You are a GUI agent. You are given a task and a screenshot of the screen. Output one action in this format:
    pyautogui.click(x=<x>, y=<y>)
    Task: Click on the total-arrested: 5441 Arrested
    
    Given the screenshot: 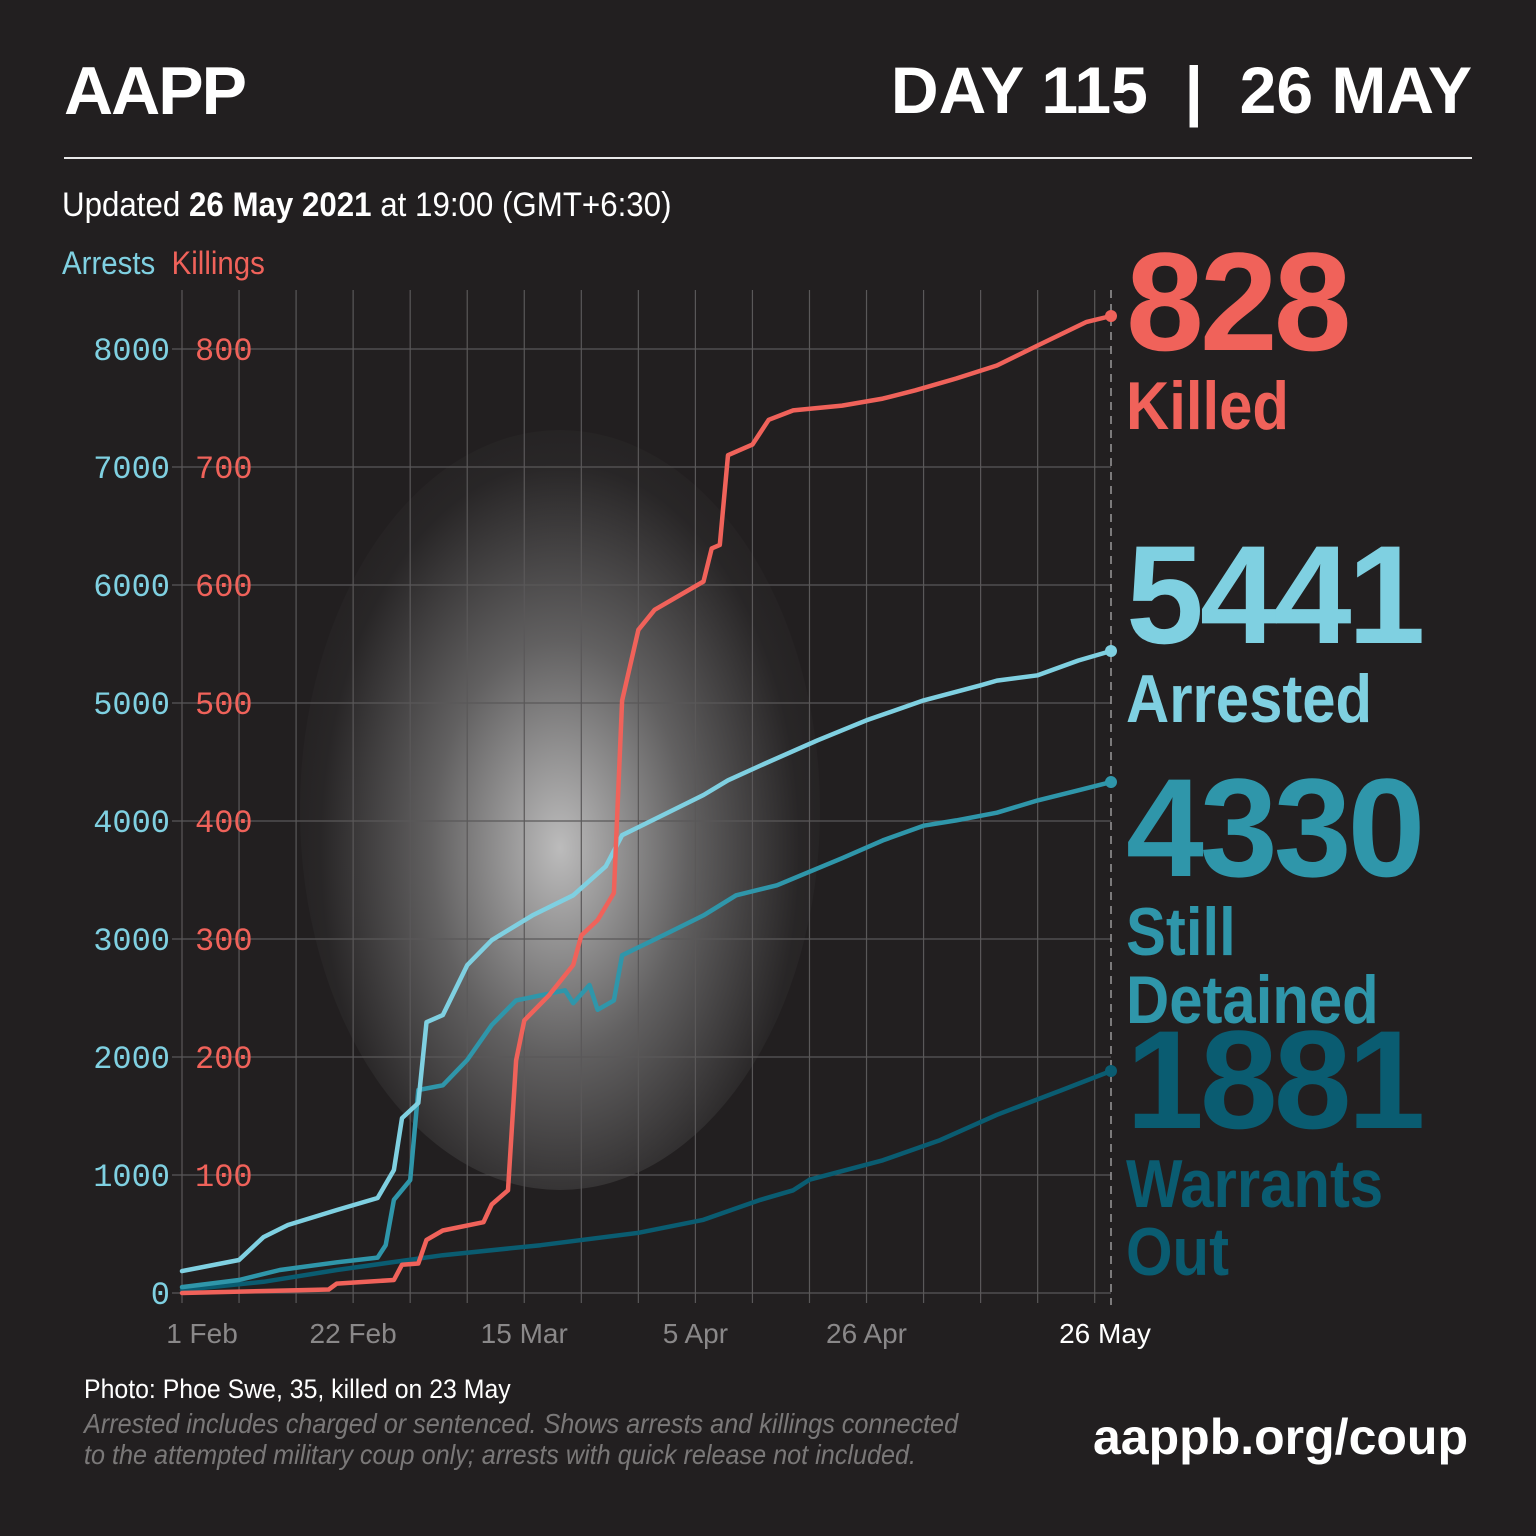 What is the action you would take?
    pyautogui.click(x=1299, y=626)
    